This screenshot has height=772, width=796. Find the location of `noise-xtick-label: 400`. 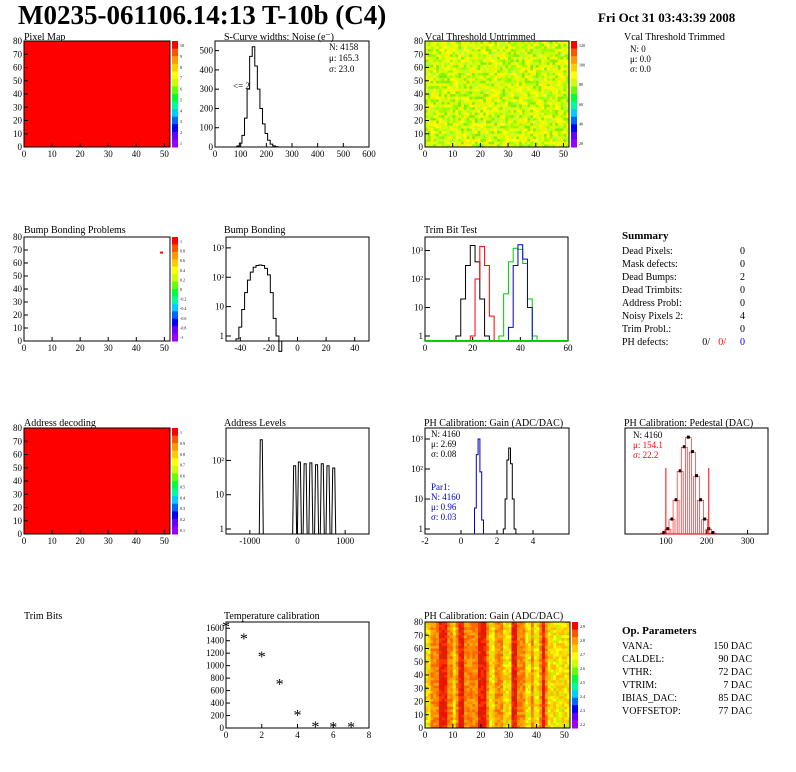

noise-xtick-label: 400 is located at coordinates (318, 154).